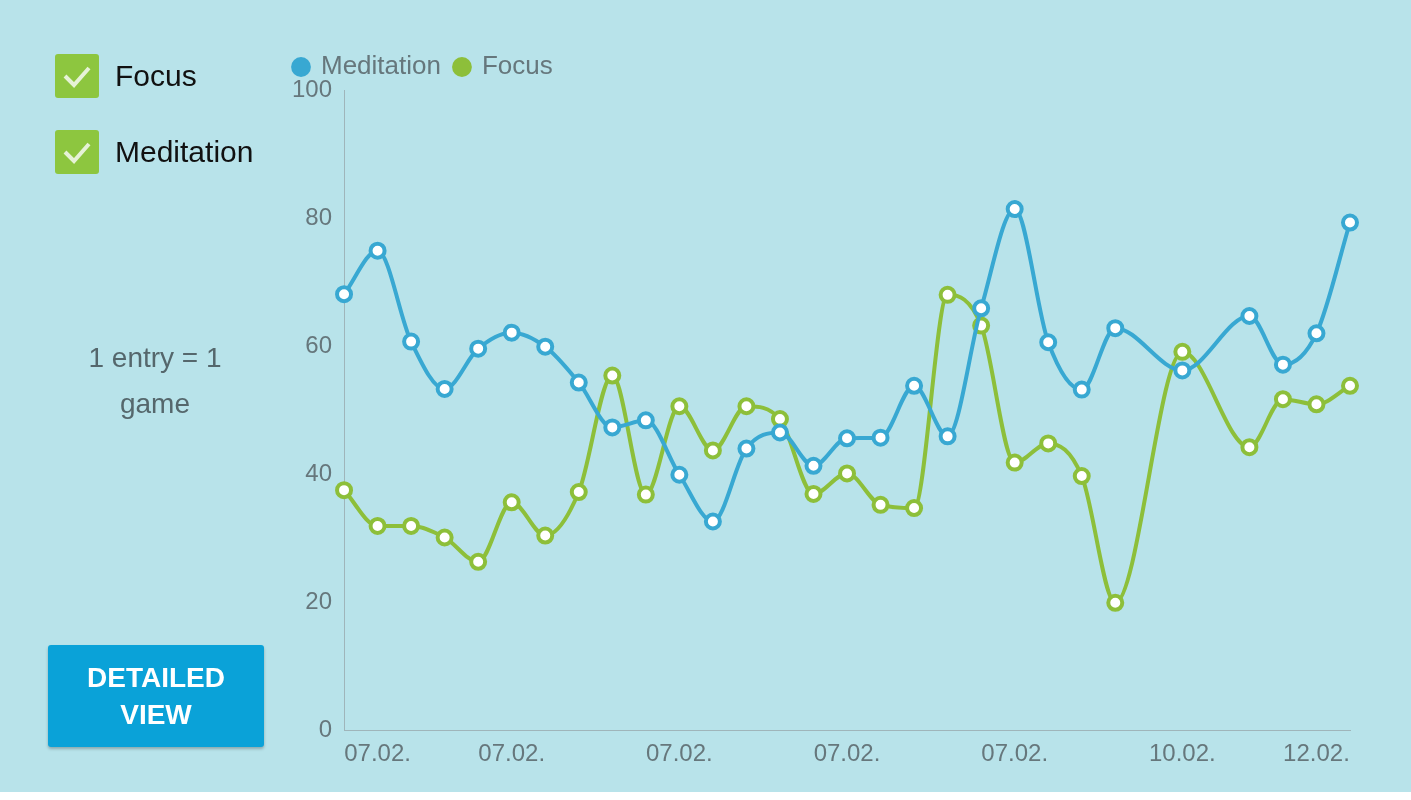  What do you see at coordinates (325, 728) in the screenshot?
I see `y-tick-label: 0` at bounding box center [325, 728].